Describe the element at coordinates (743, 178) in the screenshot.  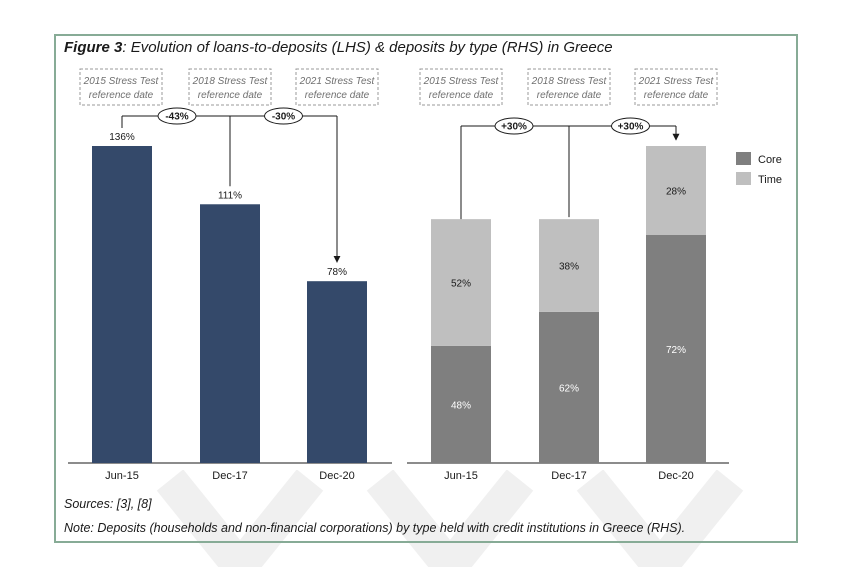
I see `legend-swatch-time` at that location.